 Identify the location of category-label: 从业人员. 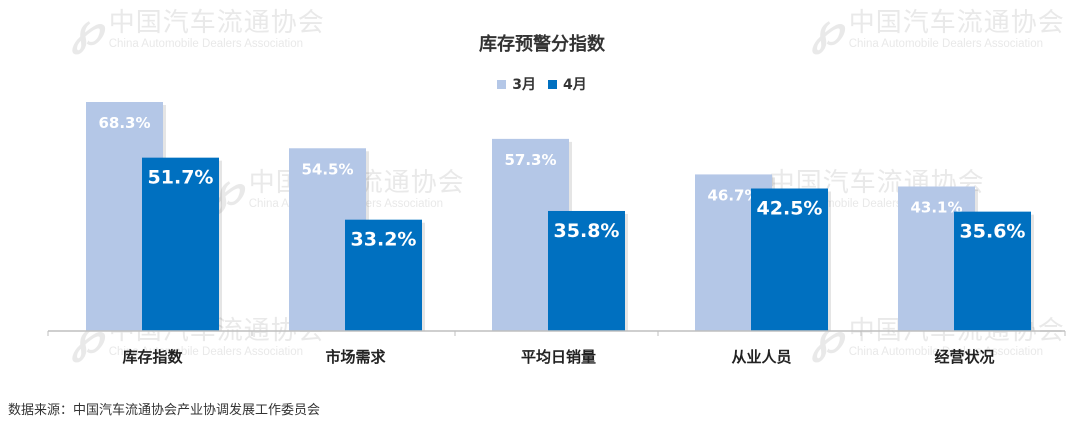
(761, 357).